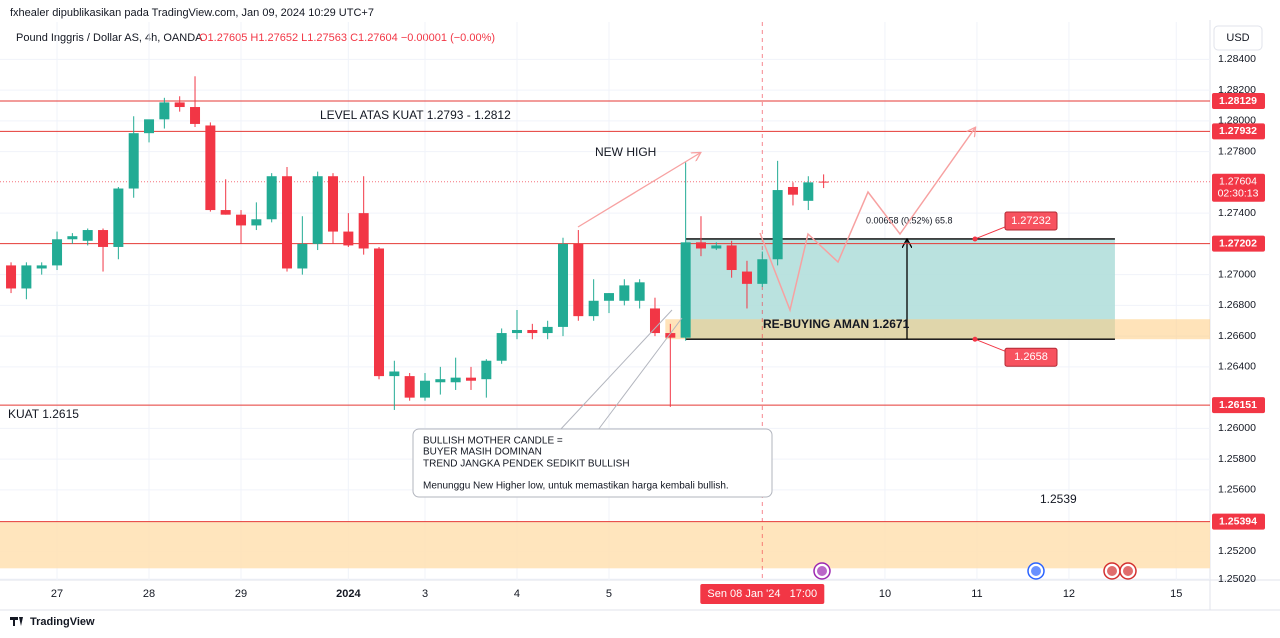  Describe the element at coordinates (605, 545) in the screenshot. I see `support-zone` at that location.